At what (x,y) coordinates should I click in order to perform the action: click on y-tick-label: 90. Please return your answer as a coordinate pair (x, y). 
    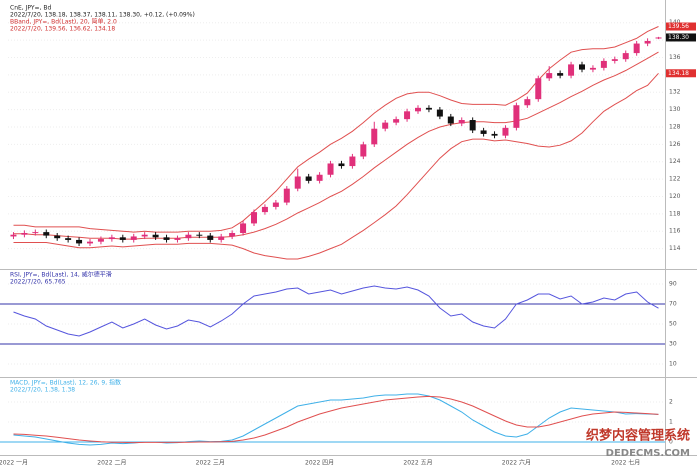
    Looking at the image, I should click on (673, 284).